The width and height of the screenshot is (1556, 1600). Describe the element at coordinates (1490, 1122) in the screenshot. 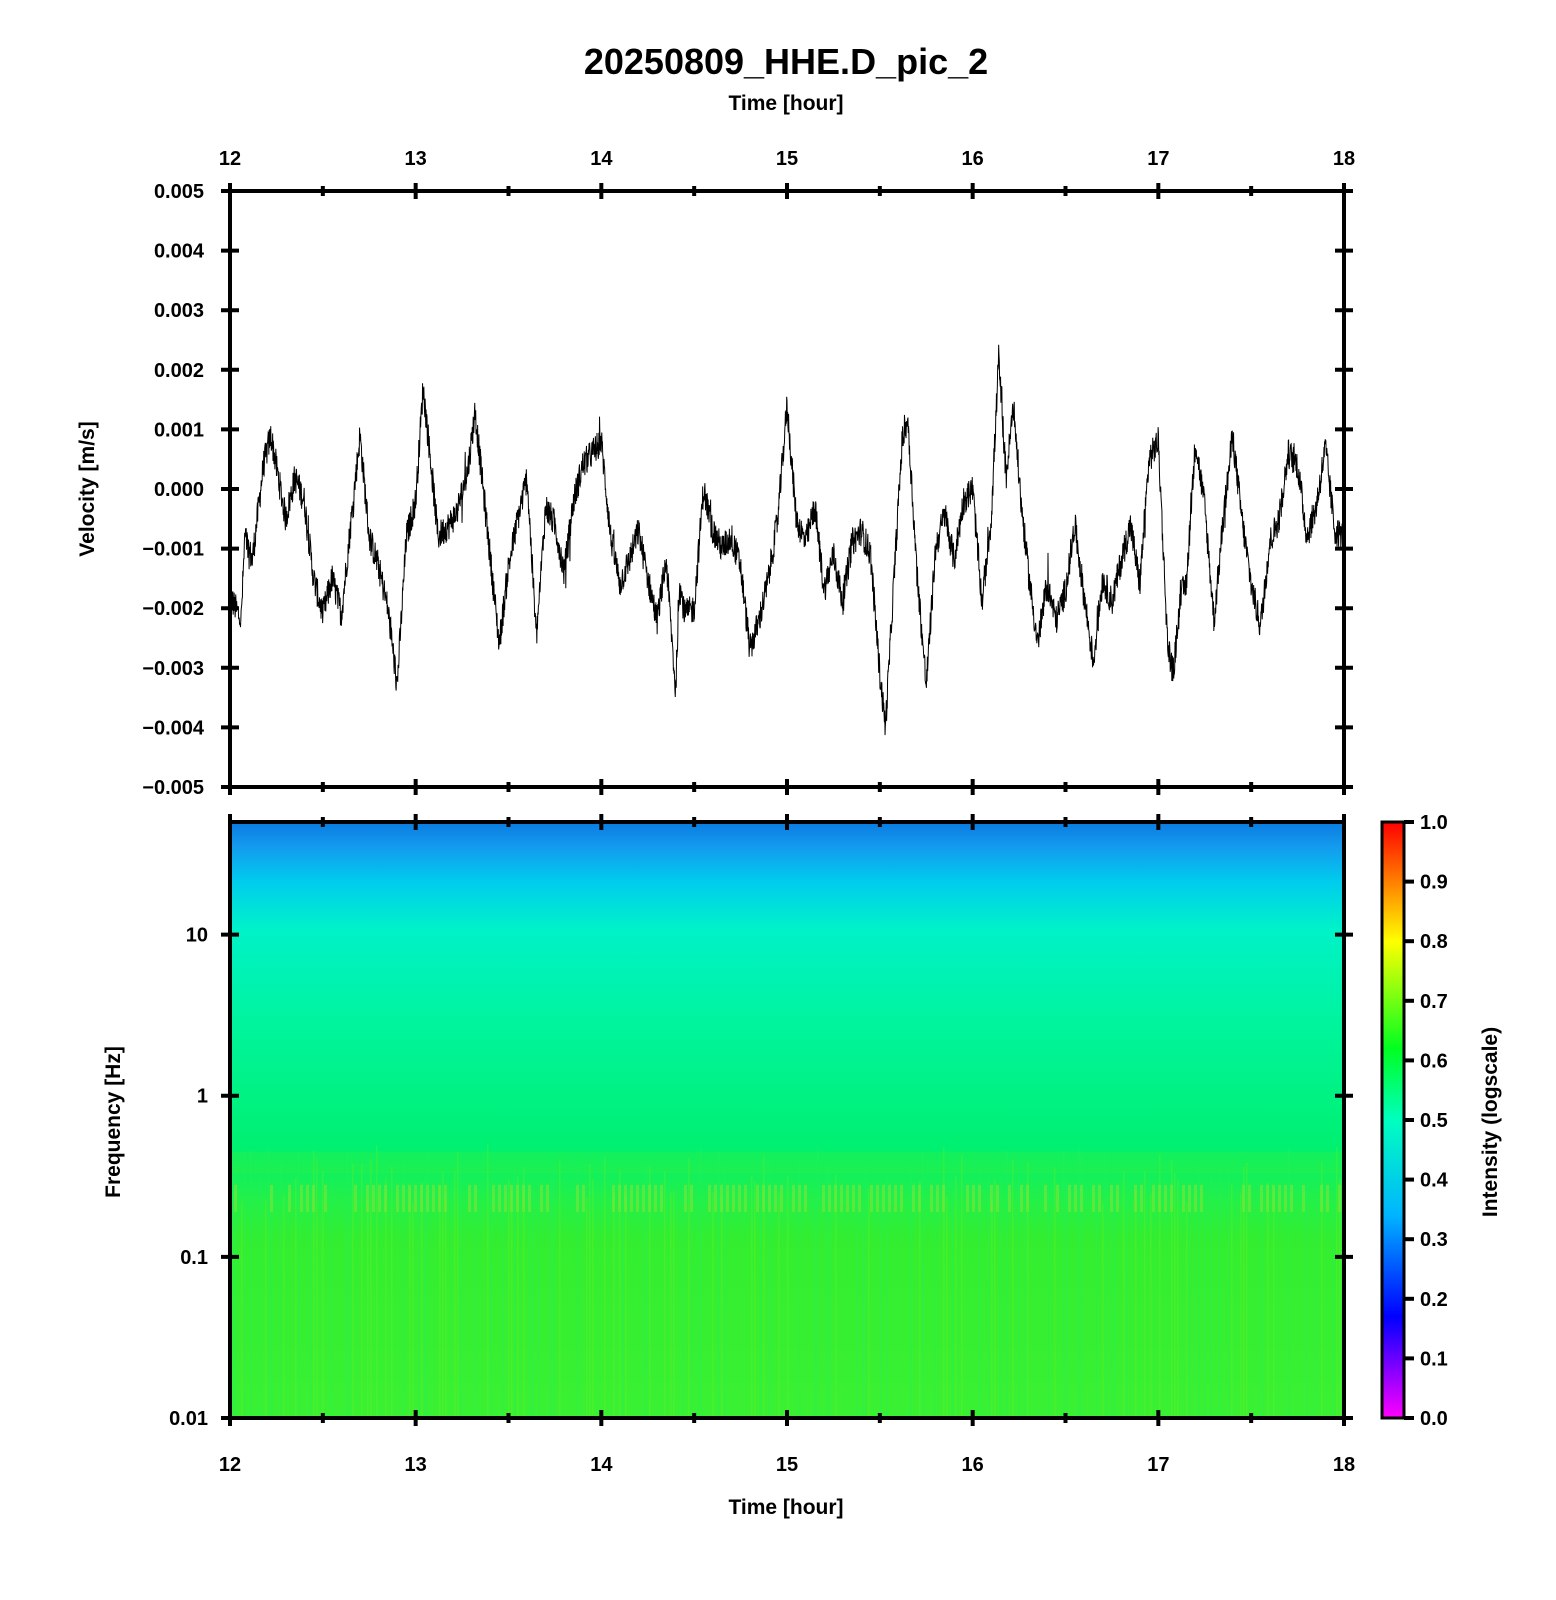

I see `colorbar-label: Intensity (logscale)` at that location.